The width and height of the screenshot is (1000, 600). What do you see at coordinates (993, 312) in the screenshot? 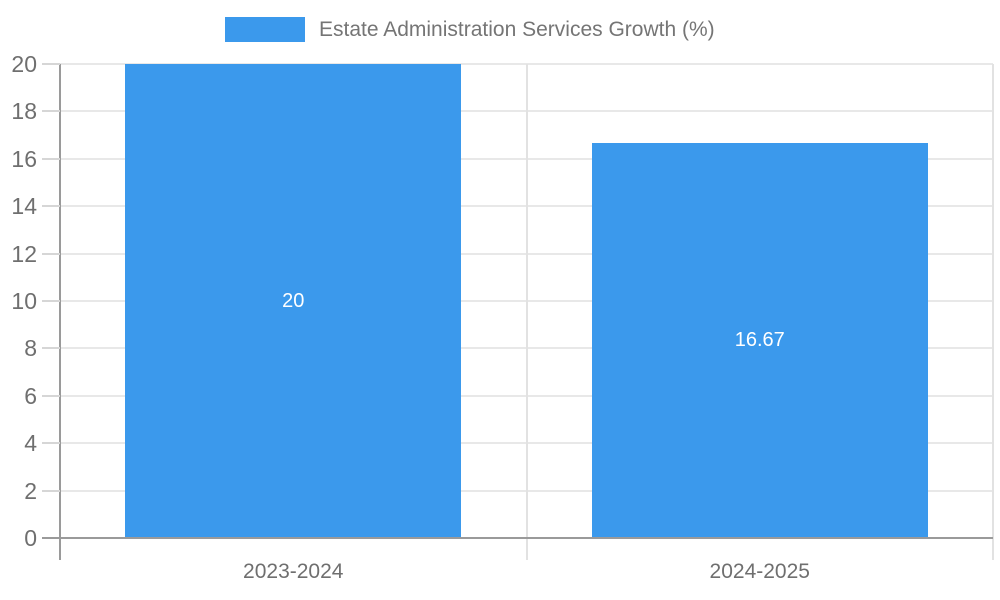
I see `plot-right-edge` at bounding box center [993, 312].